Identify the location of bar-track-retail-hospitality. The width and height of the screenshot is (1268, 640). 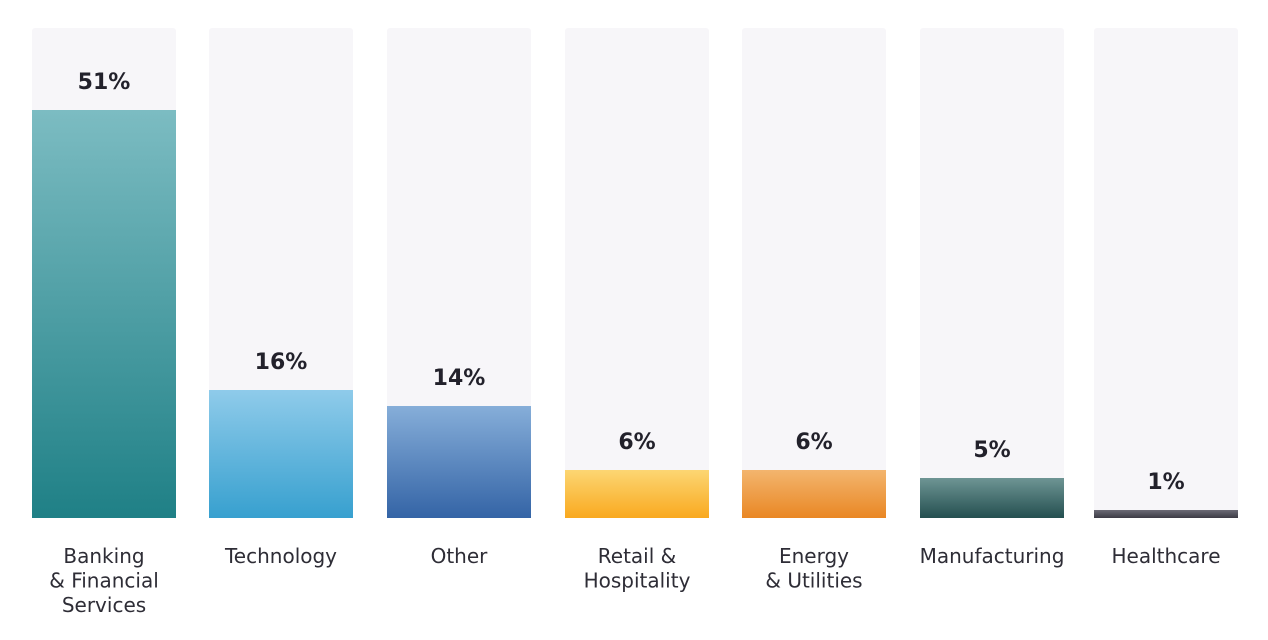
(637, 273).